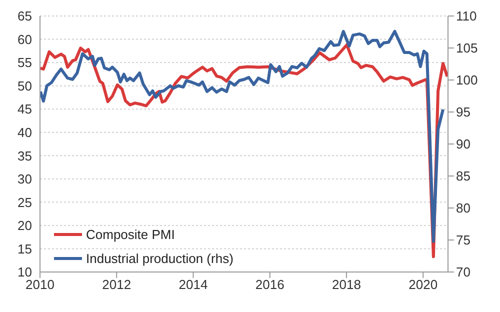  What do you see at coordinates (25, 39) in the screenshot?
I see `y-tick-label: 60` at bounding box center [25, 39].